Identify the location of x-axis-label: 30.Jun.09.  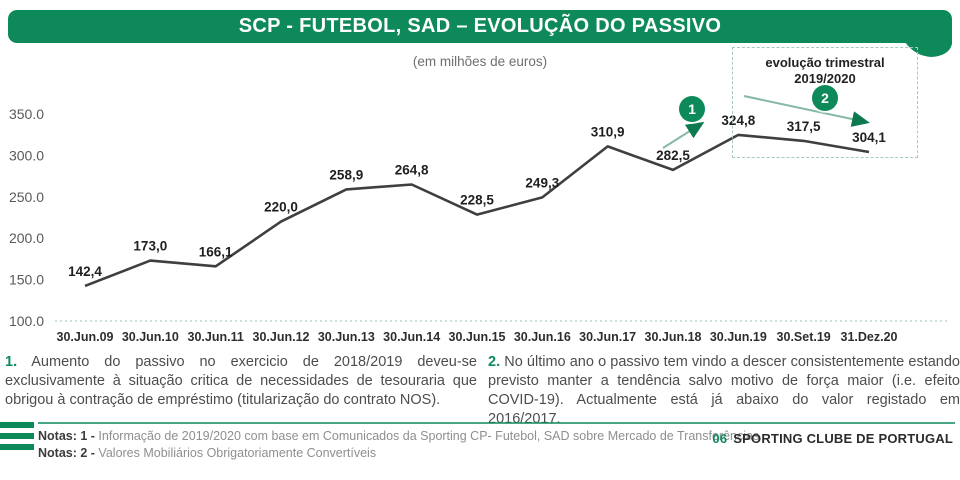
(85, 337).